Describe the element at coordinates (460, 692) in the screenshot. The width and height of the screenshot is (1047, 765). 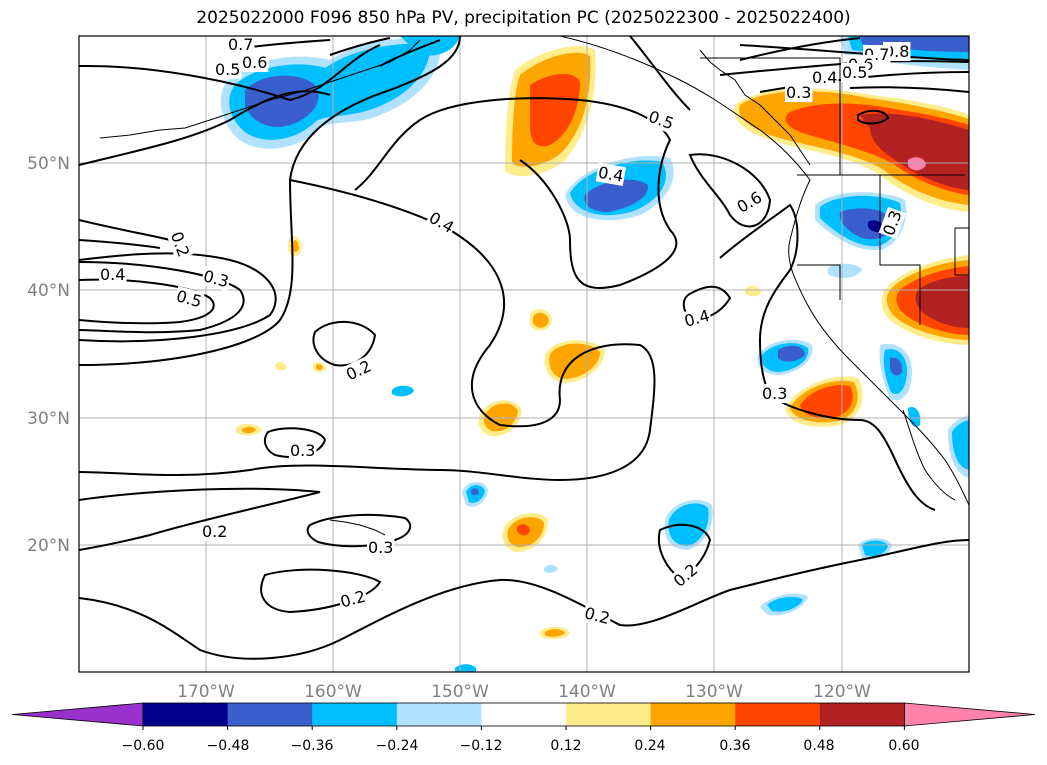
I see `lon-label: 150°W` at that location.